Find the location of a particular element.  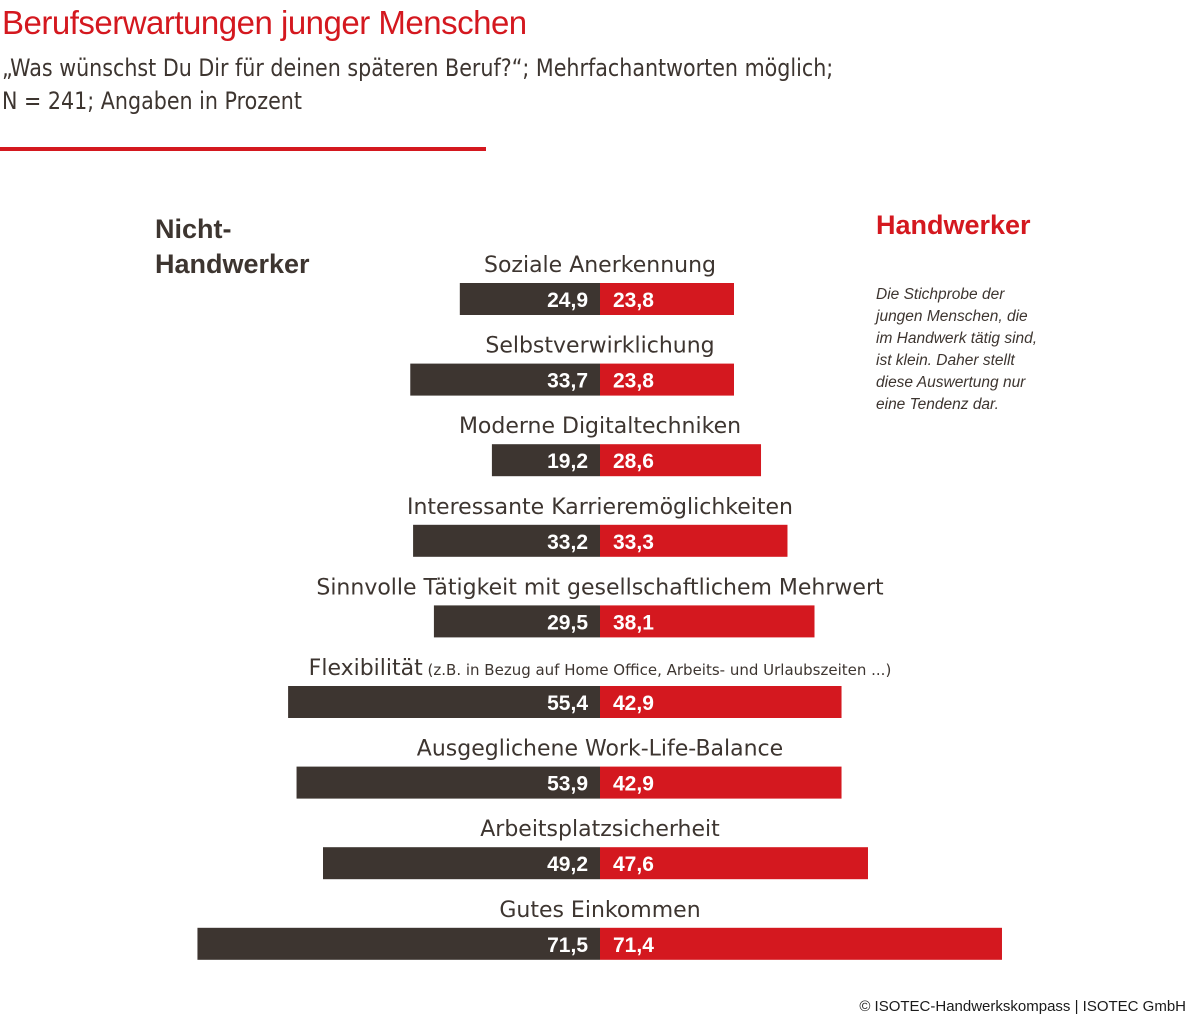

category-name: Gutes Einkommen is located at coordinates (599, 910).